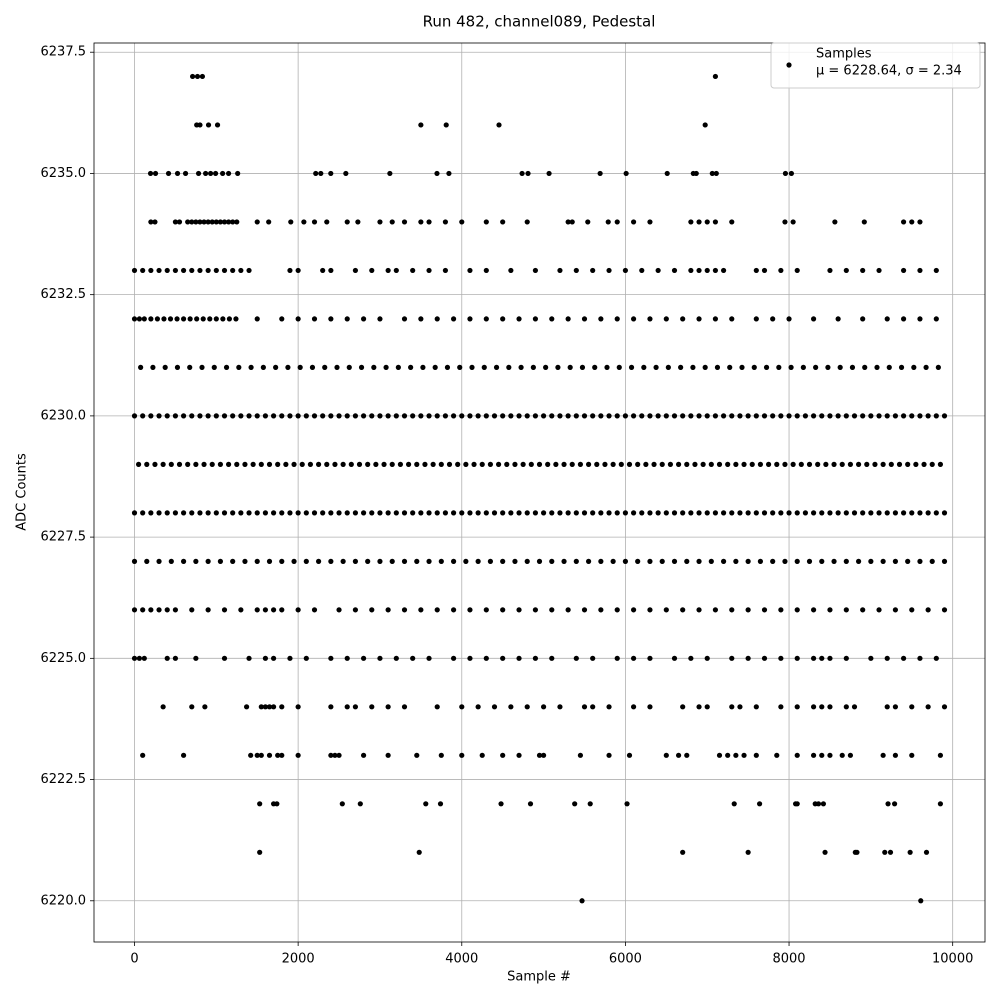 The height and width of the screenshot is (1000, 1000). I want to click on y-tick-label: 6232.5, so click(64, 294).